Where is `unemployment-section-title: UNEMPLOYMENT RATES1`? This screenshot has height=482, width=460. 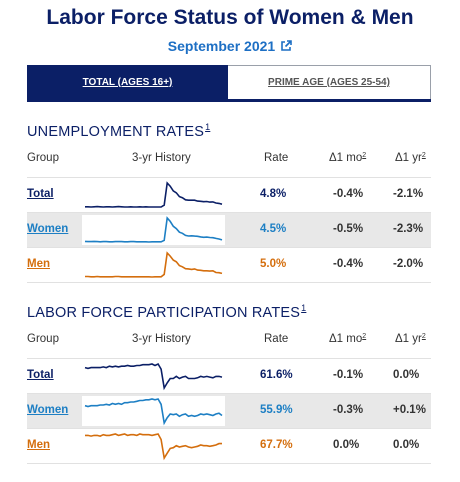
unemployment-section-title: UNEMPLOYMENT RATES1 is located at coordinates (118, 131).